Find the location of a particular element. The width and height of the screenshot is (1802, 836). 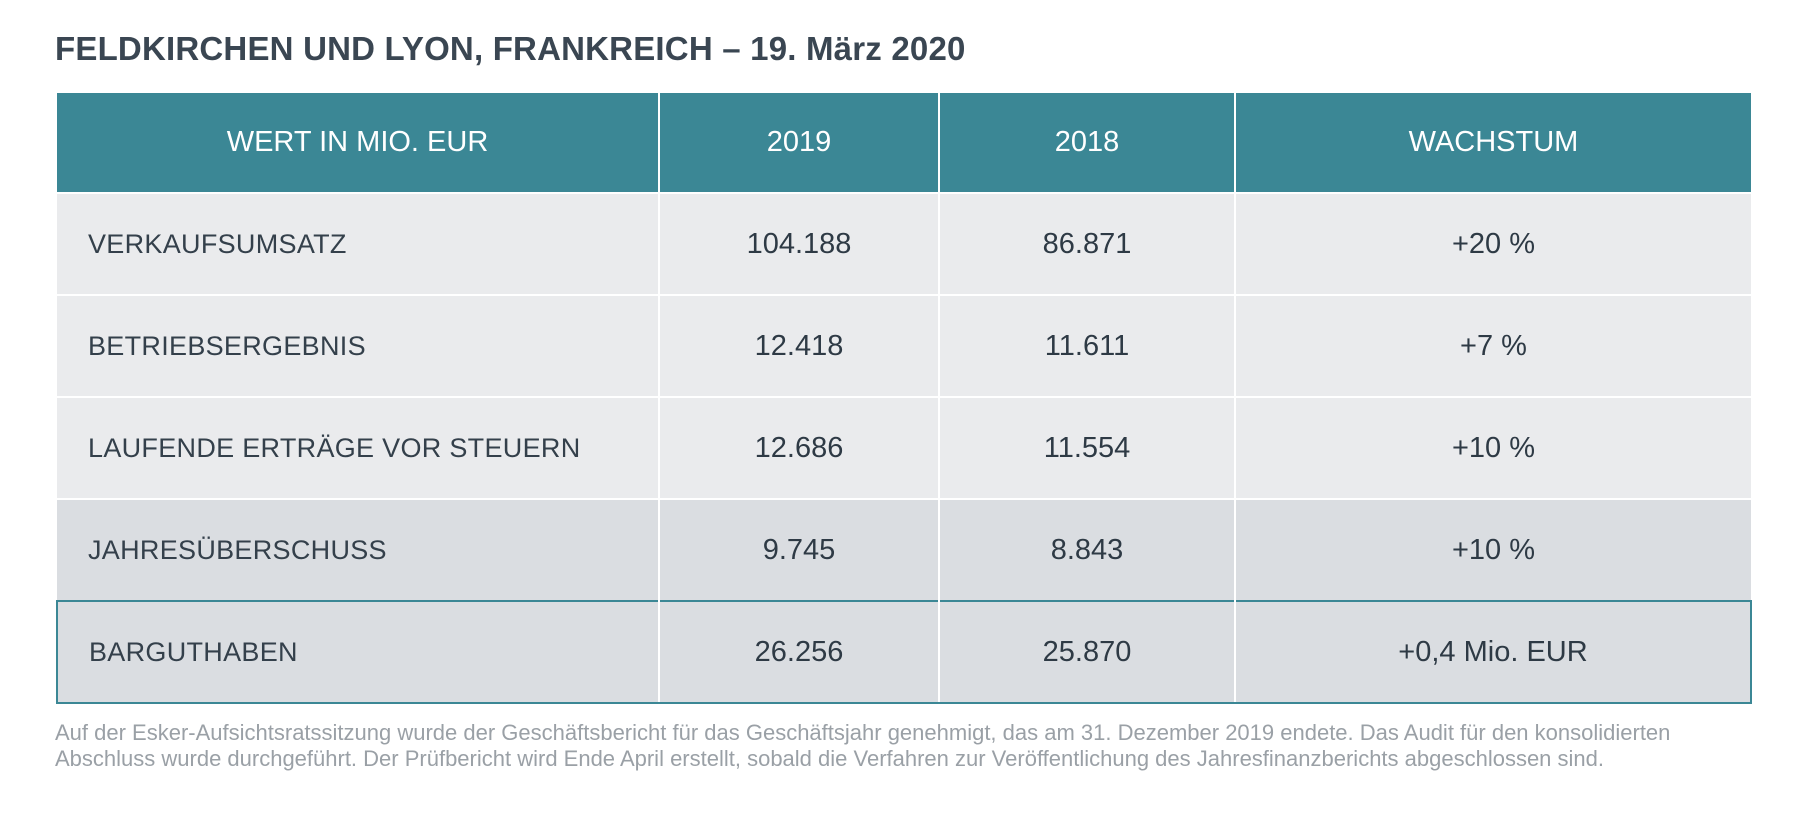

table-row-sales: VERKAUFSUMSATZ 104.188 86.871 +20 % is located at coordinates (904, 243).